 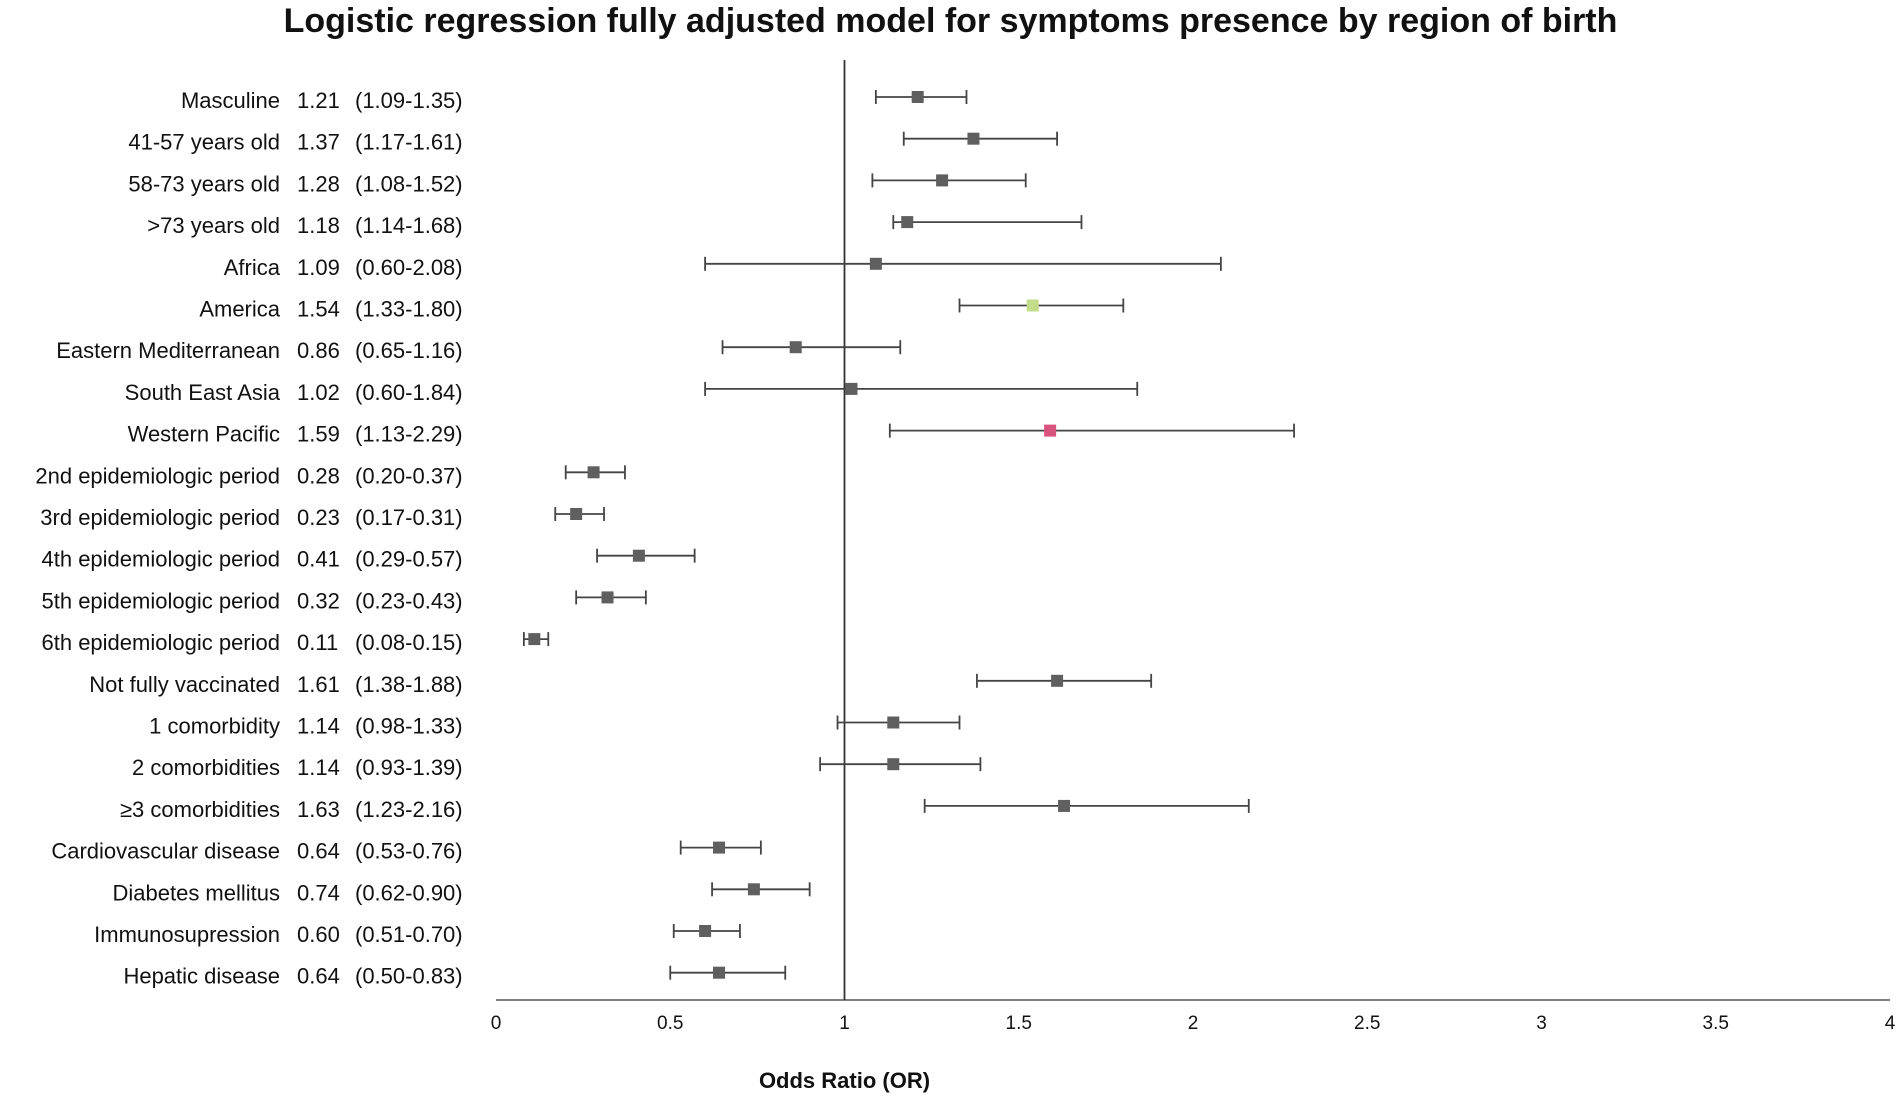 I want to click on x-tick-label: 4, so click(x=1890, y=1023).